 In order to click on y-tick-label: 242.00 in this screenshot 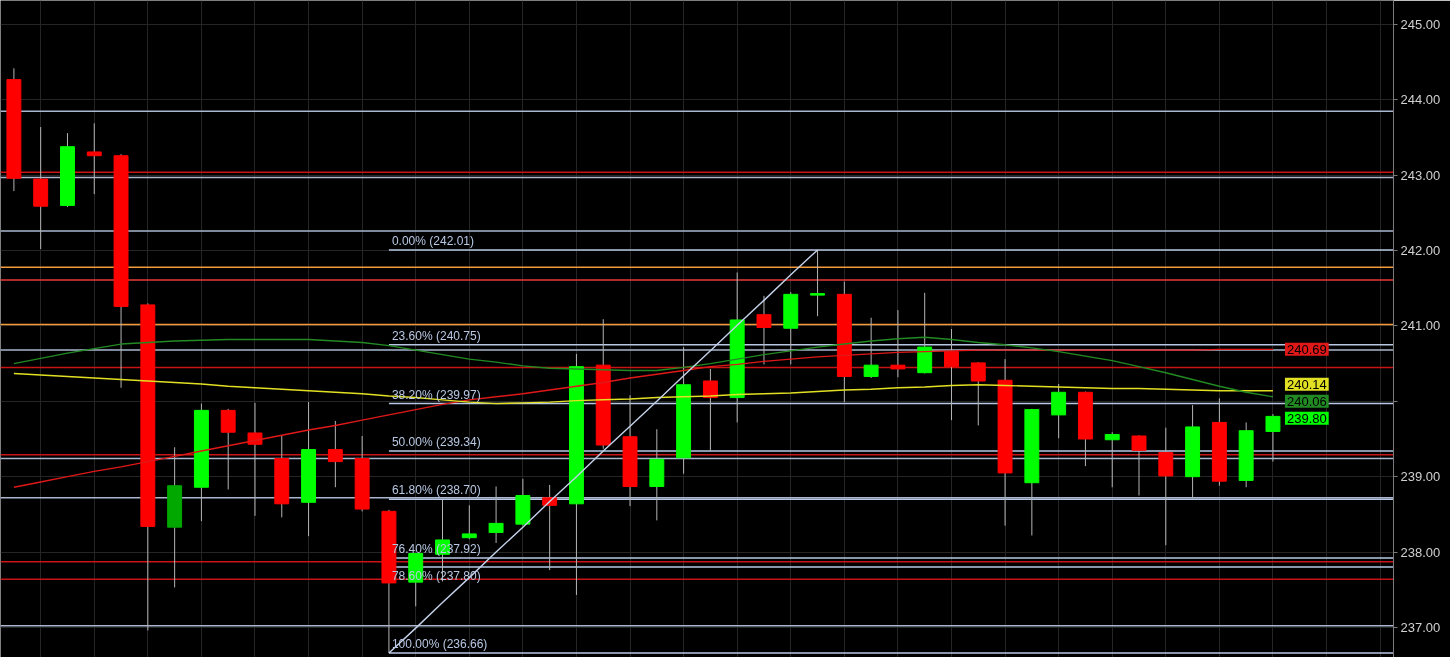, I will do `click(1420, 251)`.